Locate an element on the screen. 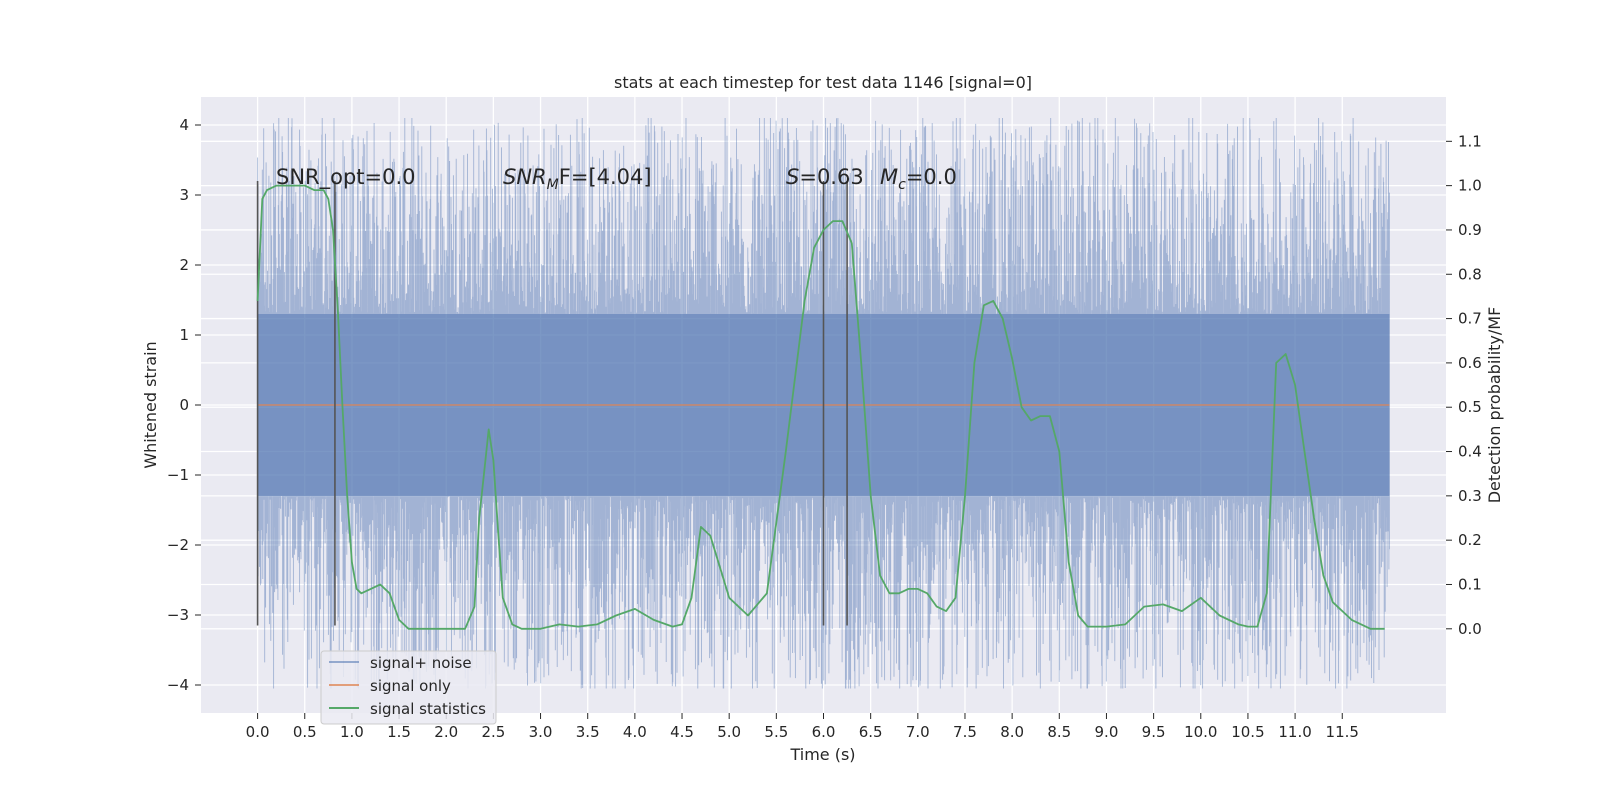 The height and width of the screenshot is (800, 1600). y2-tick-label: 0.6 is located at coordinates (1470, 363).